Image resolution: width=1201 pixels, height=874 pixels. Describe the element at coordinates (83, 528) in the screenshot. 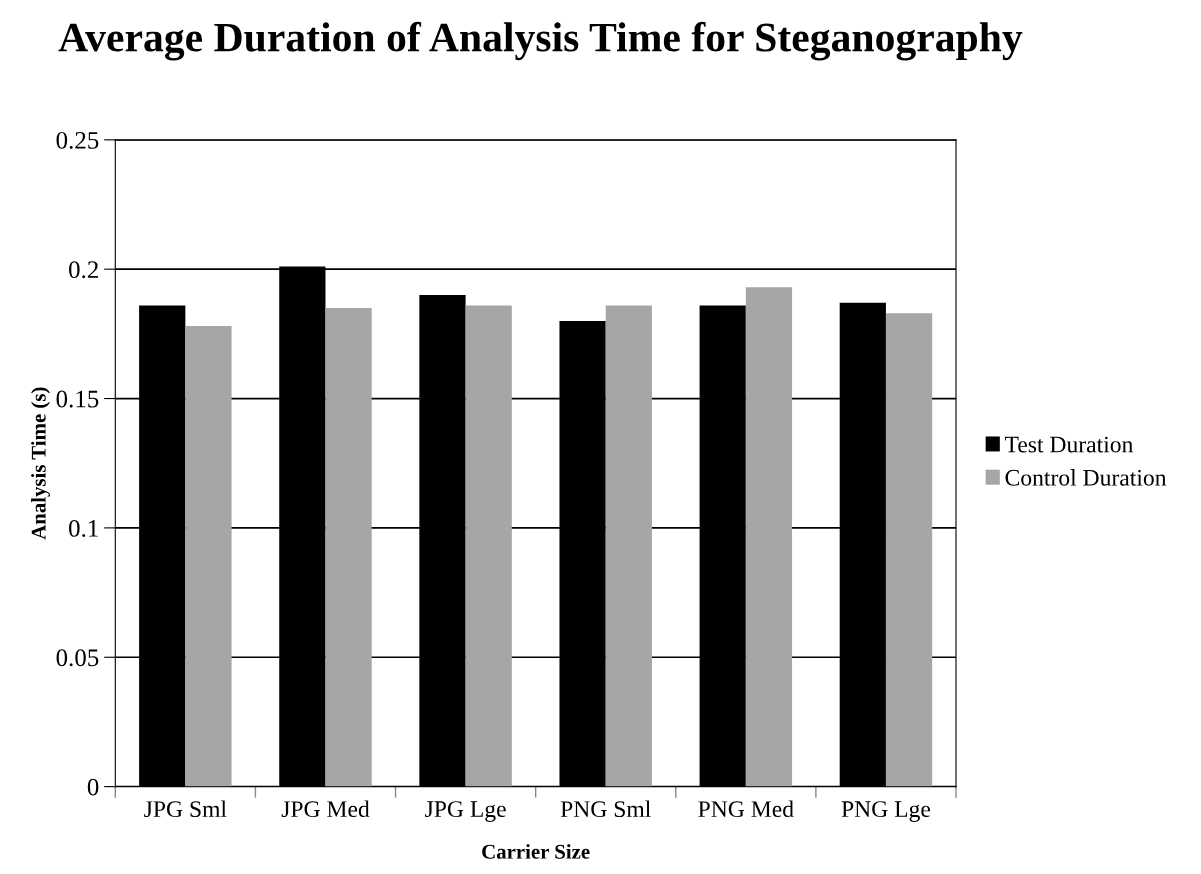

I see `y-tick-label: 0.1` at that location.